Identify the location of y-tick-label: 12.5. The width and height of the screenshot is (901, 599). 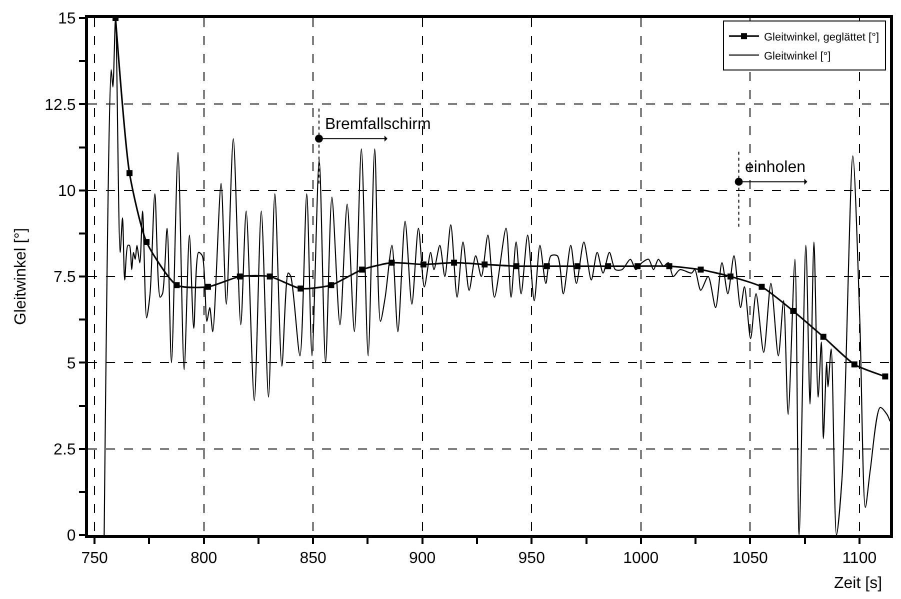
(60, 105).